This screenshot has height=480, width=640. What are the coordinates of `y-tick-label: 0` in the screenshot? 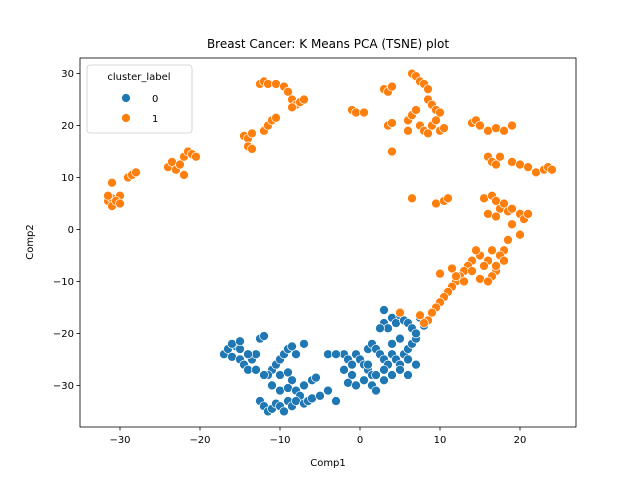 It's located at (71, 230).